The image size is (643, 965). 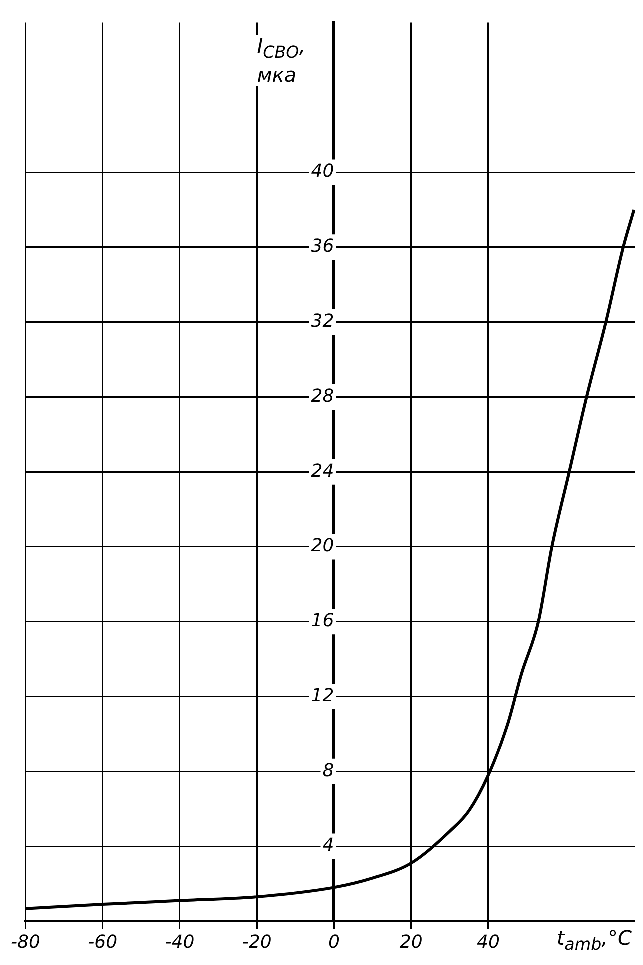 I want to click on x-axis-title: t$_{amb}$,°C, so click(x=594, y=941).